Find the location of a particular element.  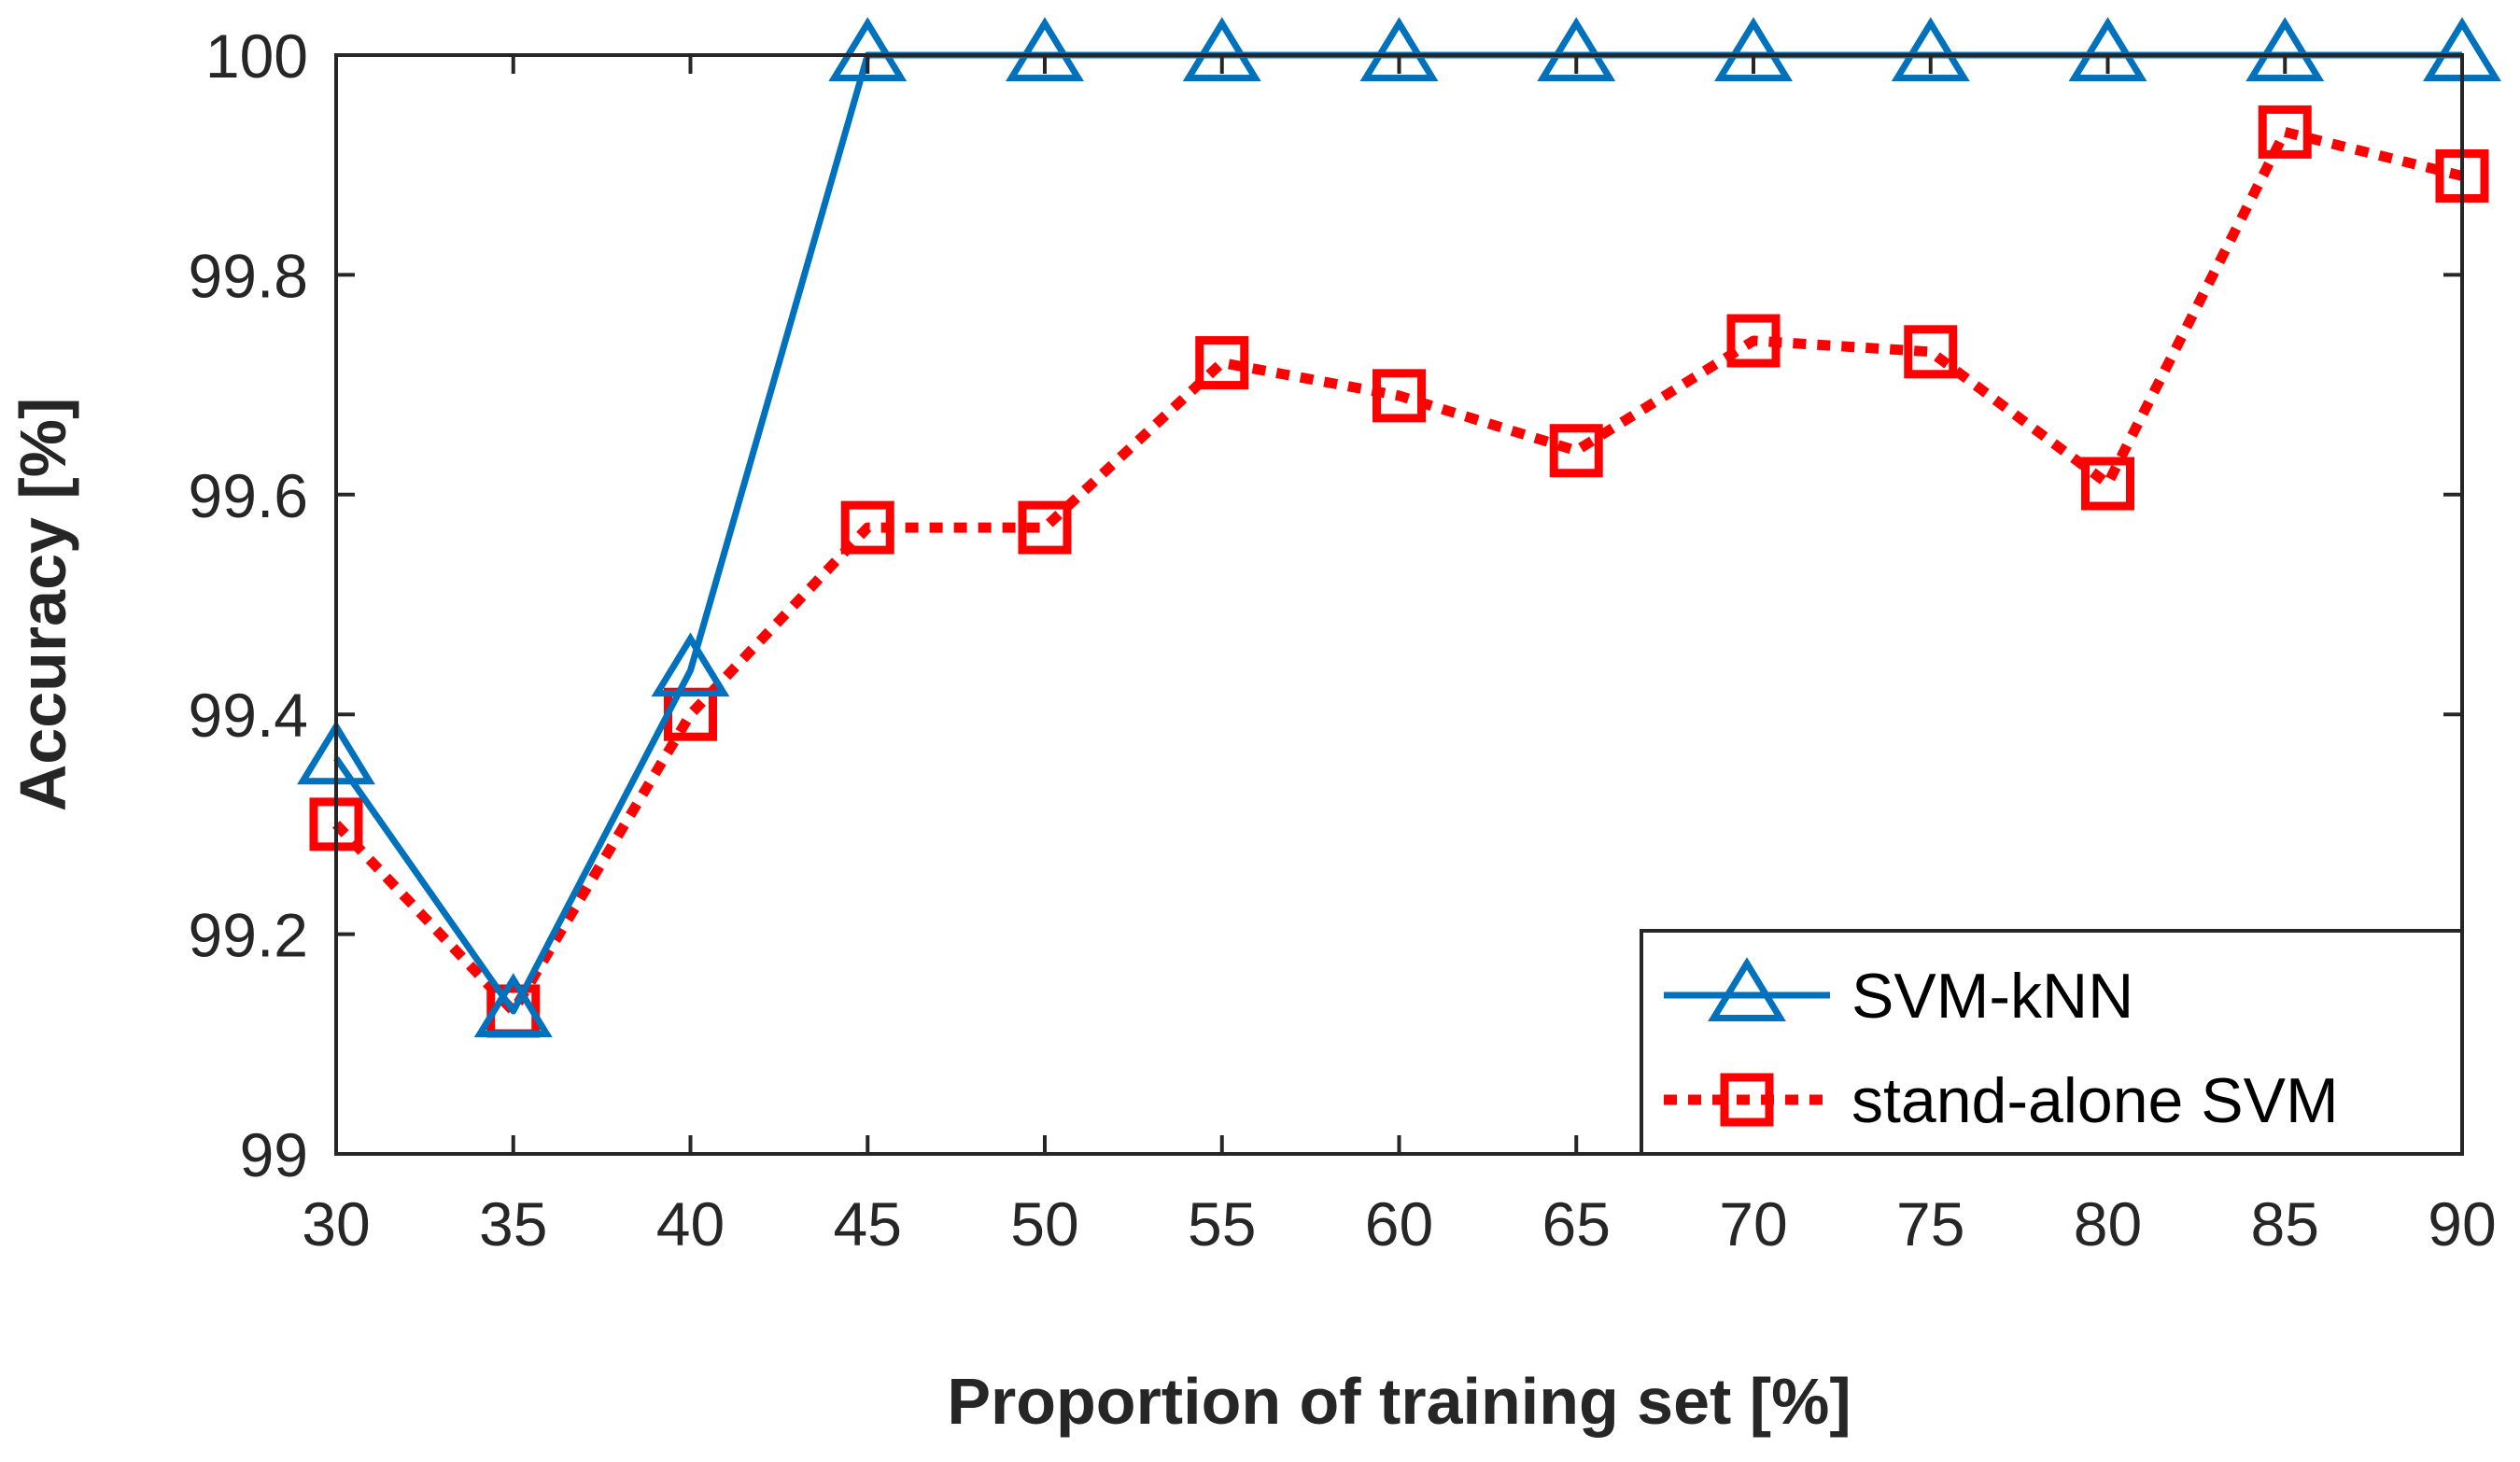

y-tick-label: 99.4 is located at coordinates (248, 715).